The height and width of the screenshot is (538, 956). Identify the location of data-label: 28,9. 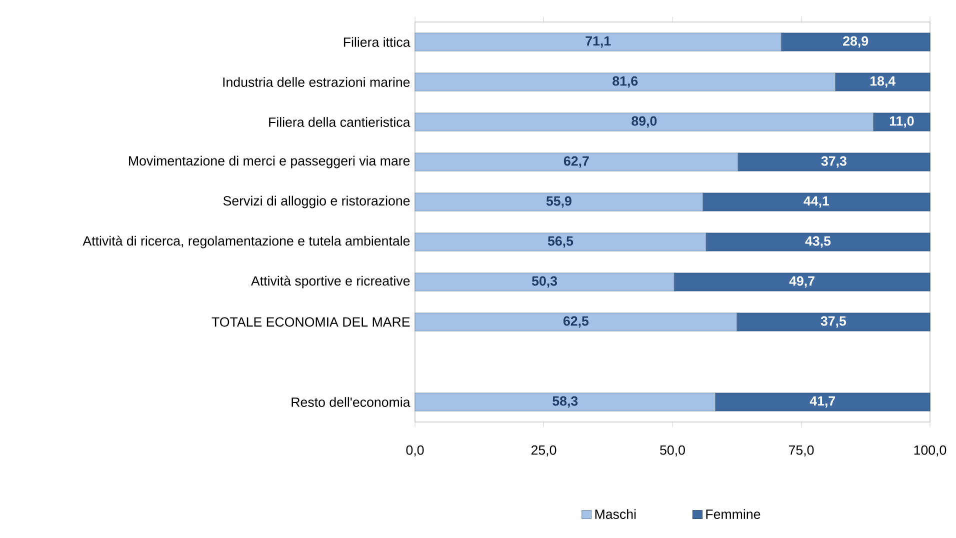
(855, 42).